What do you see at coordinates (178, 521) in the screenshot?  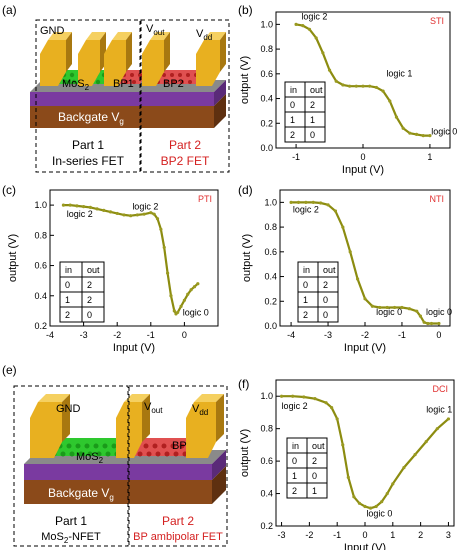 I see `part2-e-title: Part 2` at bounding box center [178, 521].